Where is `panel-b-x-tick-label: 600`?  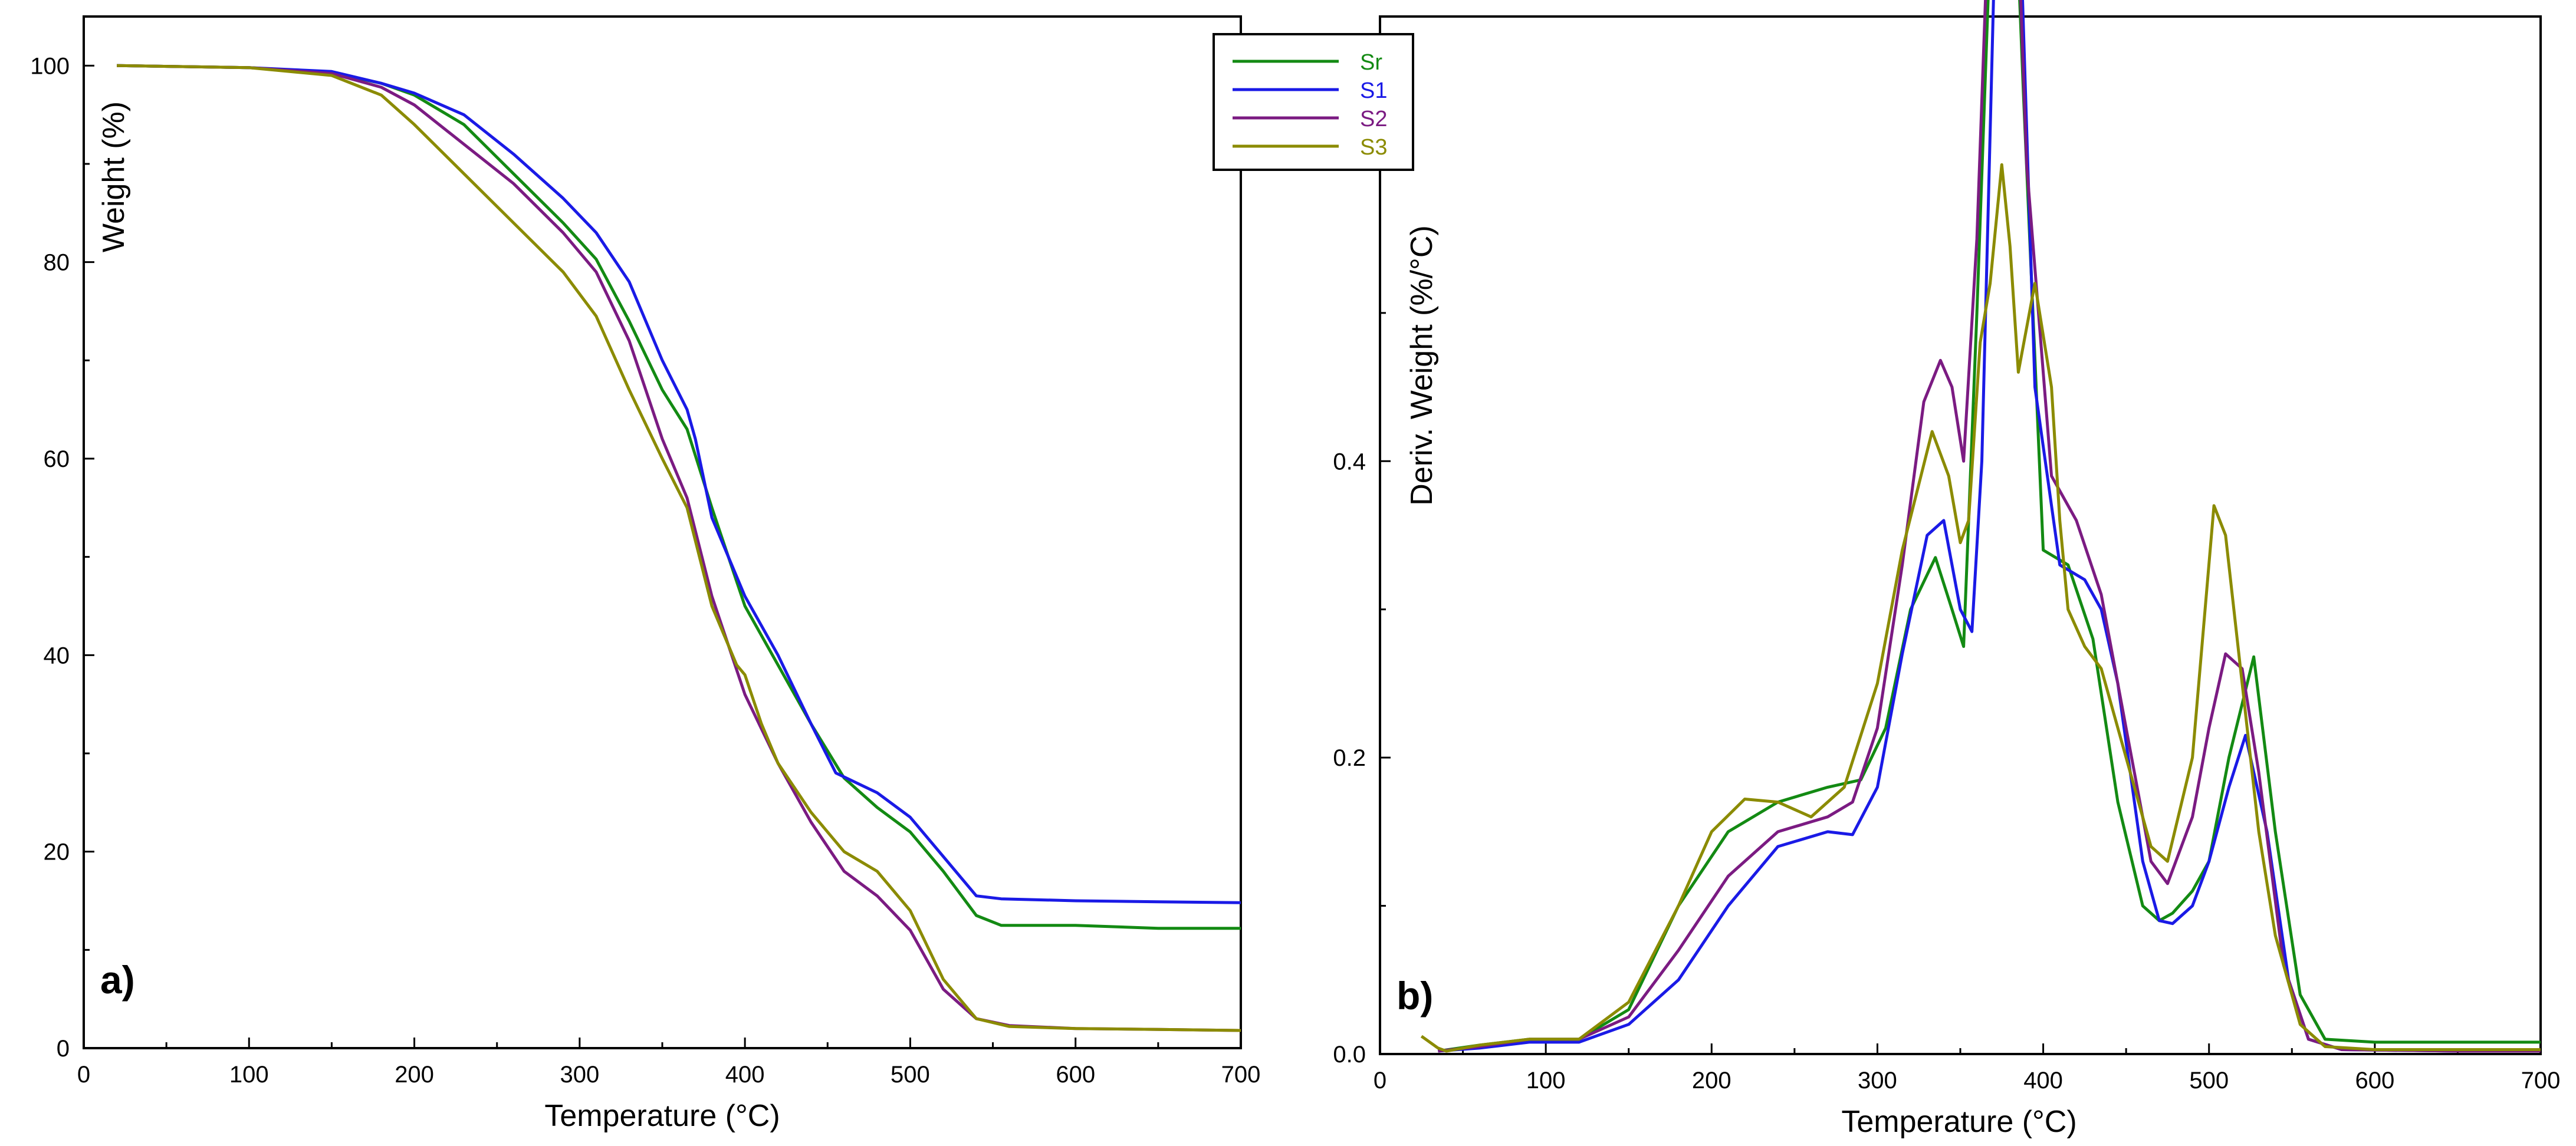
panel-b-x-tick-label: 600 is located at coordinates (2374, 1081).